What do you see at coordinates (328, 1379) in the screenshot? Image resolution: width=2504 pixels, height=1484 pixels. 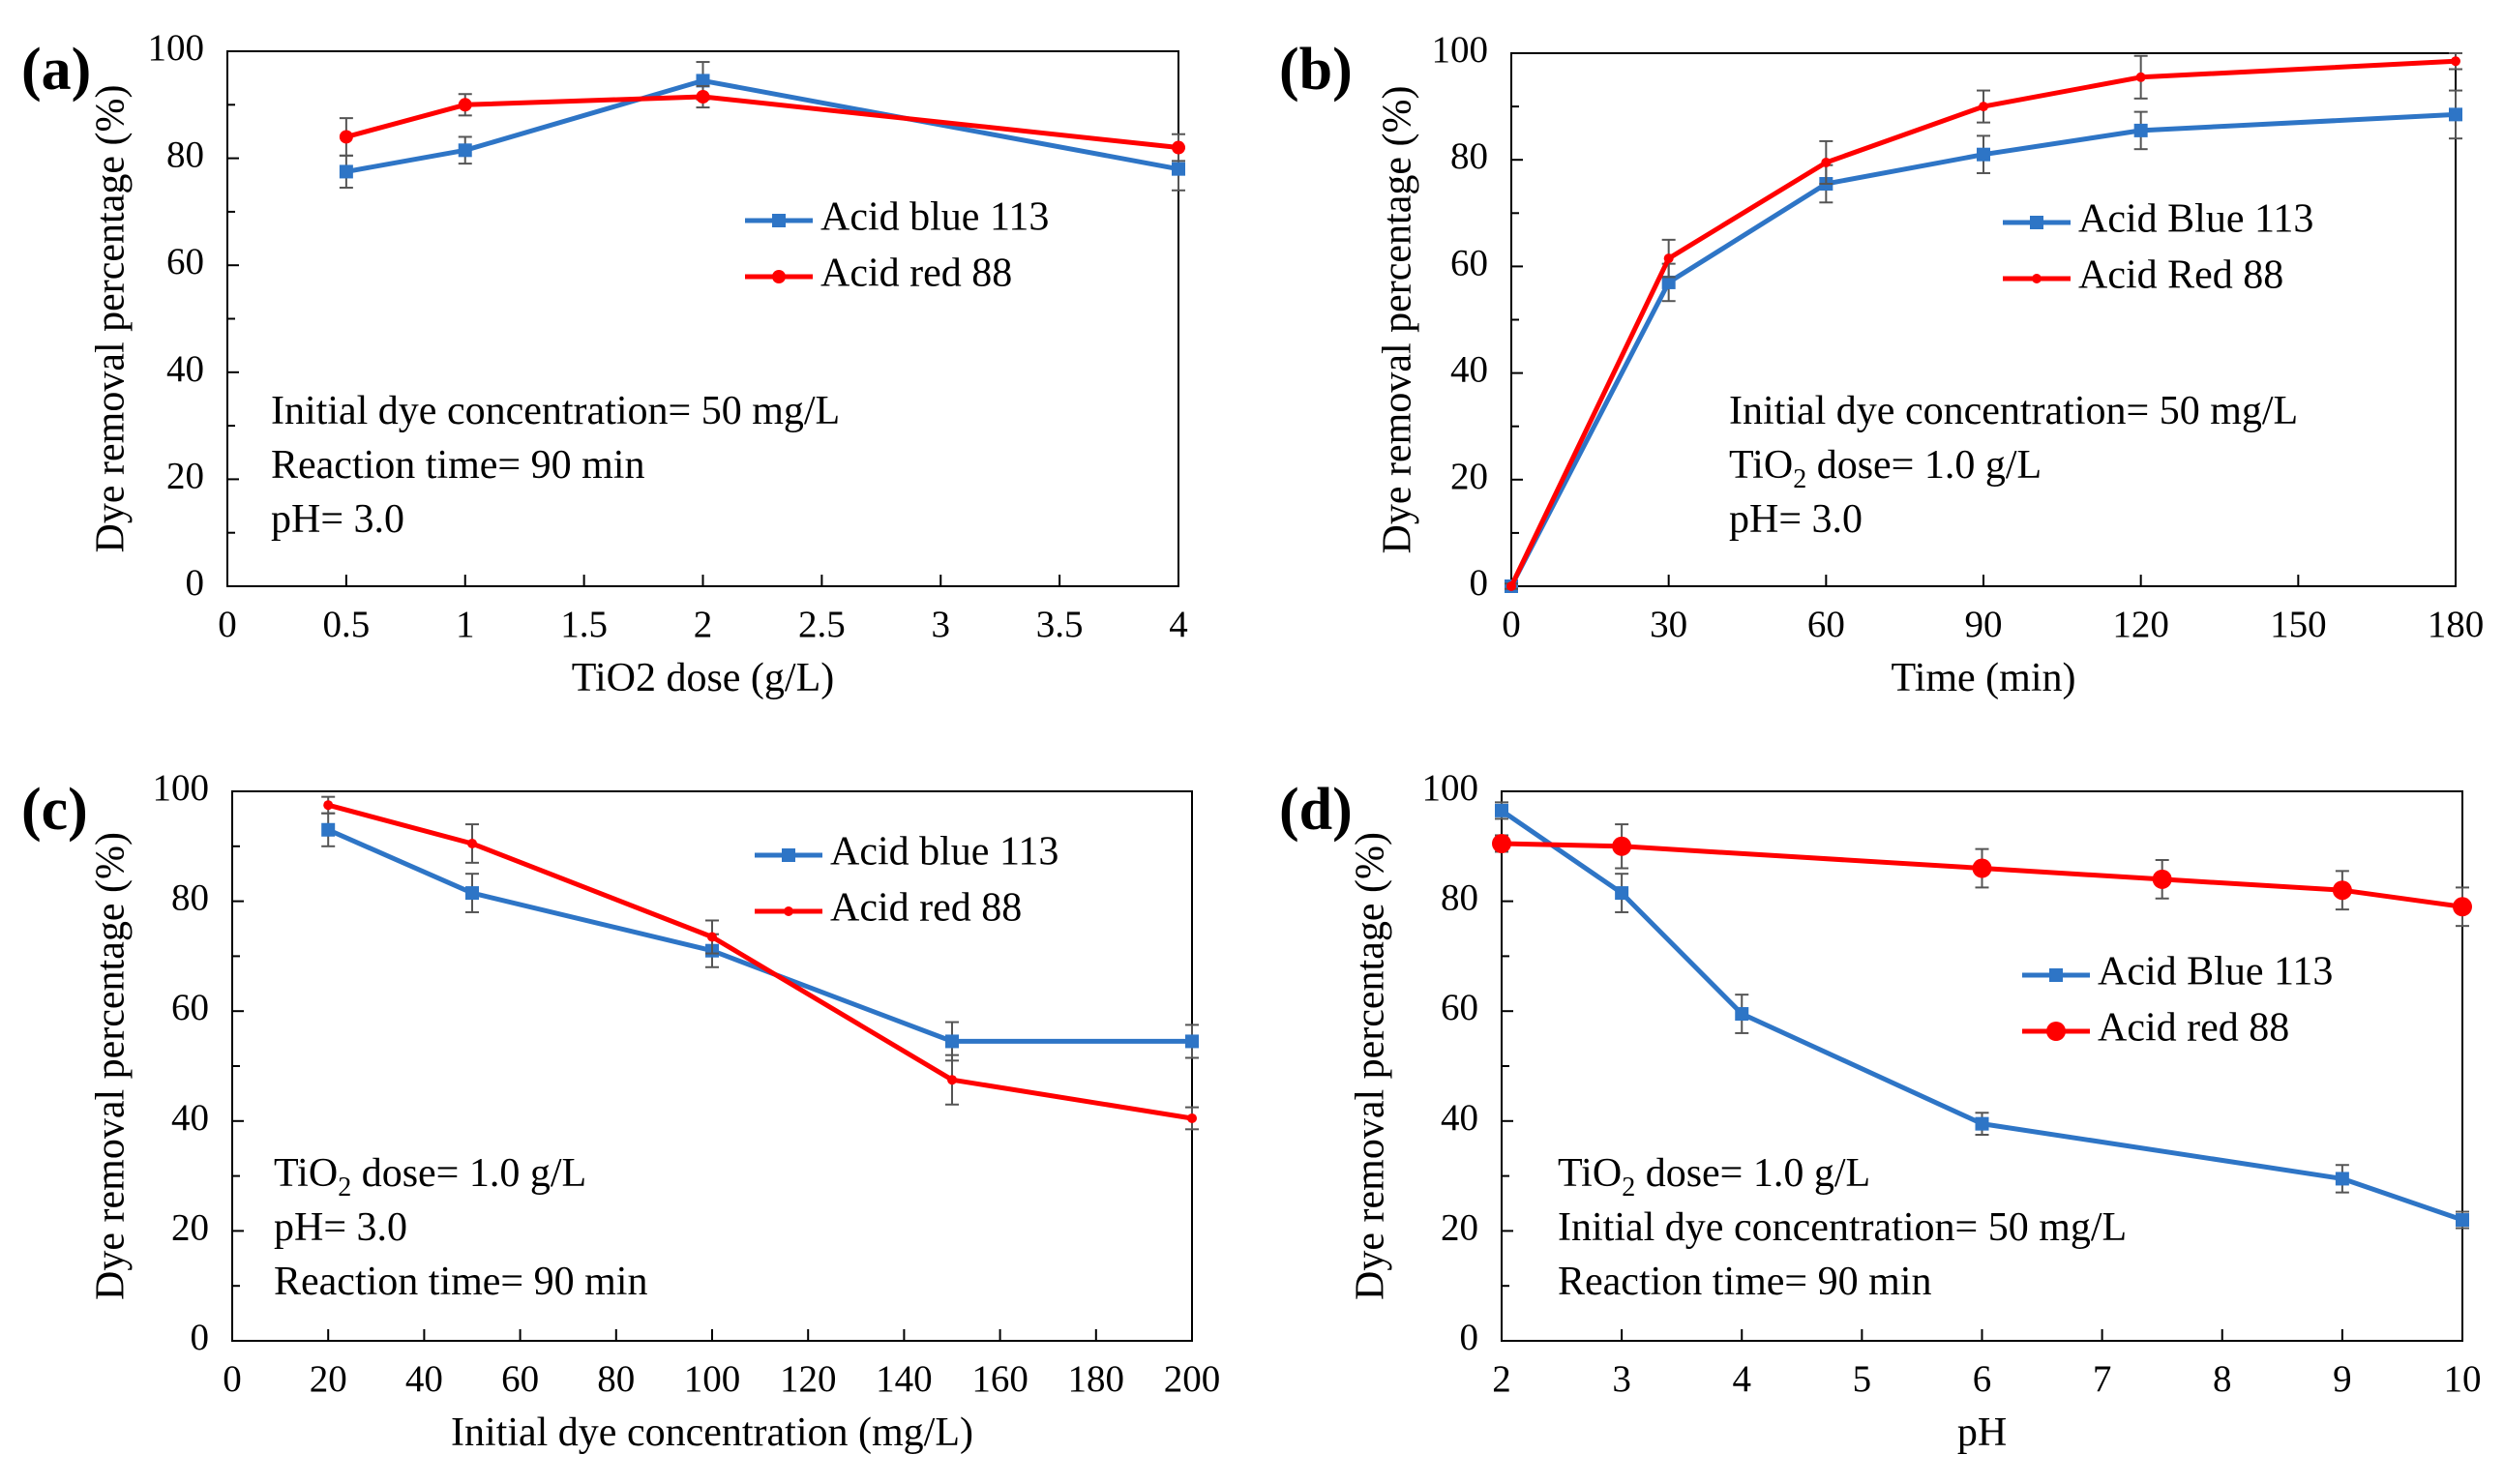 I see `x-tick-label: 20` at bounding box center [328, 1379].